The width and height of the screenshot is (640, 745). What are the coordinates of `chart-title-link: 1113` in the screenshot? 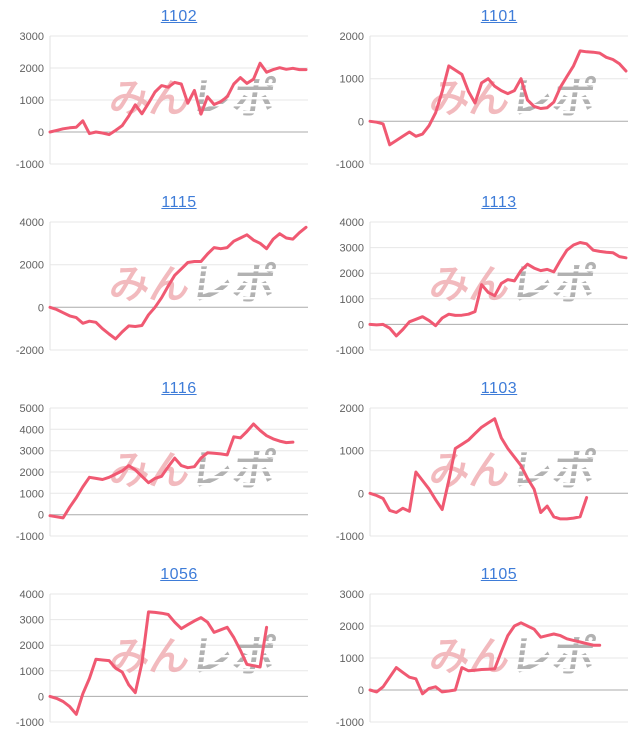 It's located at (499, 202).